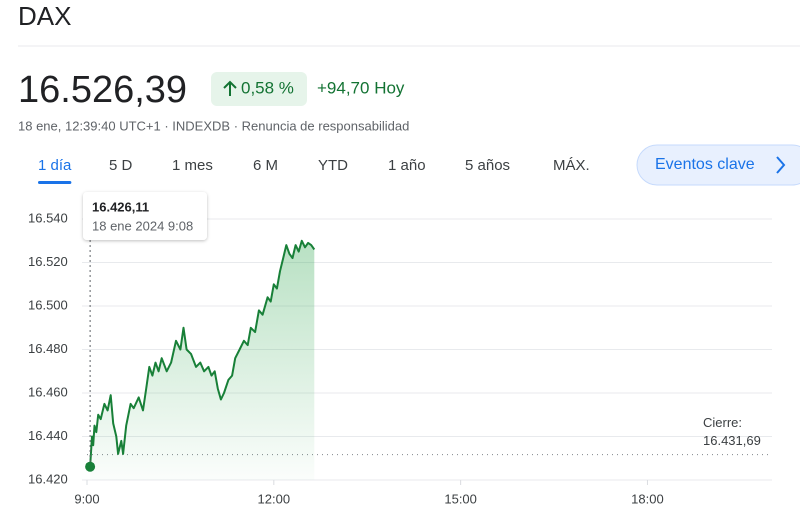 The width and height of the screenshot is (800, 524). Describe the element at coordinates (361, 87) in the screenshot. I see `change-abs: +94,70 Hoy` at that location.